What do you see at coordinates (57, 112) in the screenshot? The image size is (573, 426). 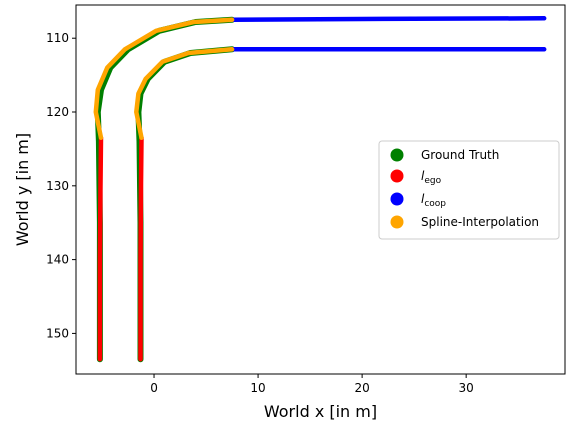 I see `y-tick-label-120: 120` at bounding box center [57, 112].